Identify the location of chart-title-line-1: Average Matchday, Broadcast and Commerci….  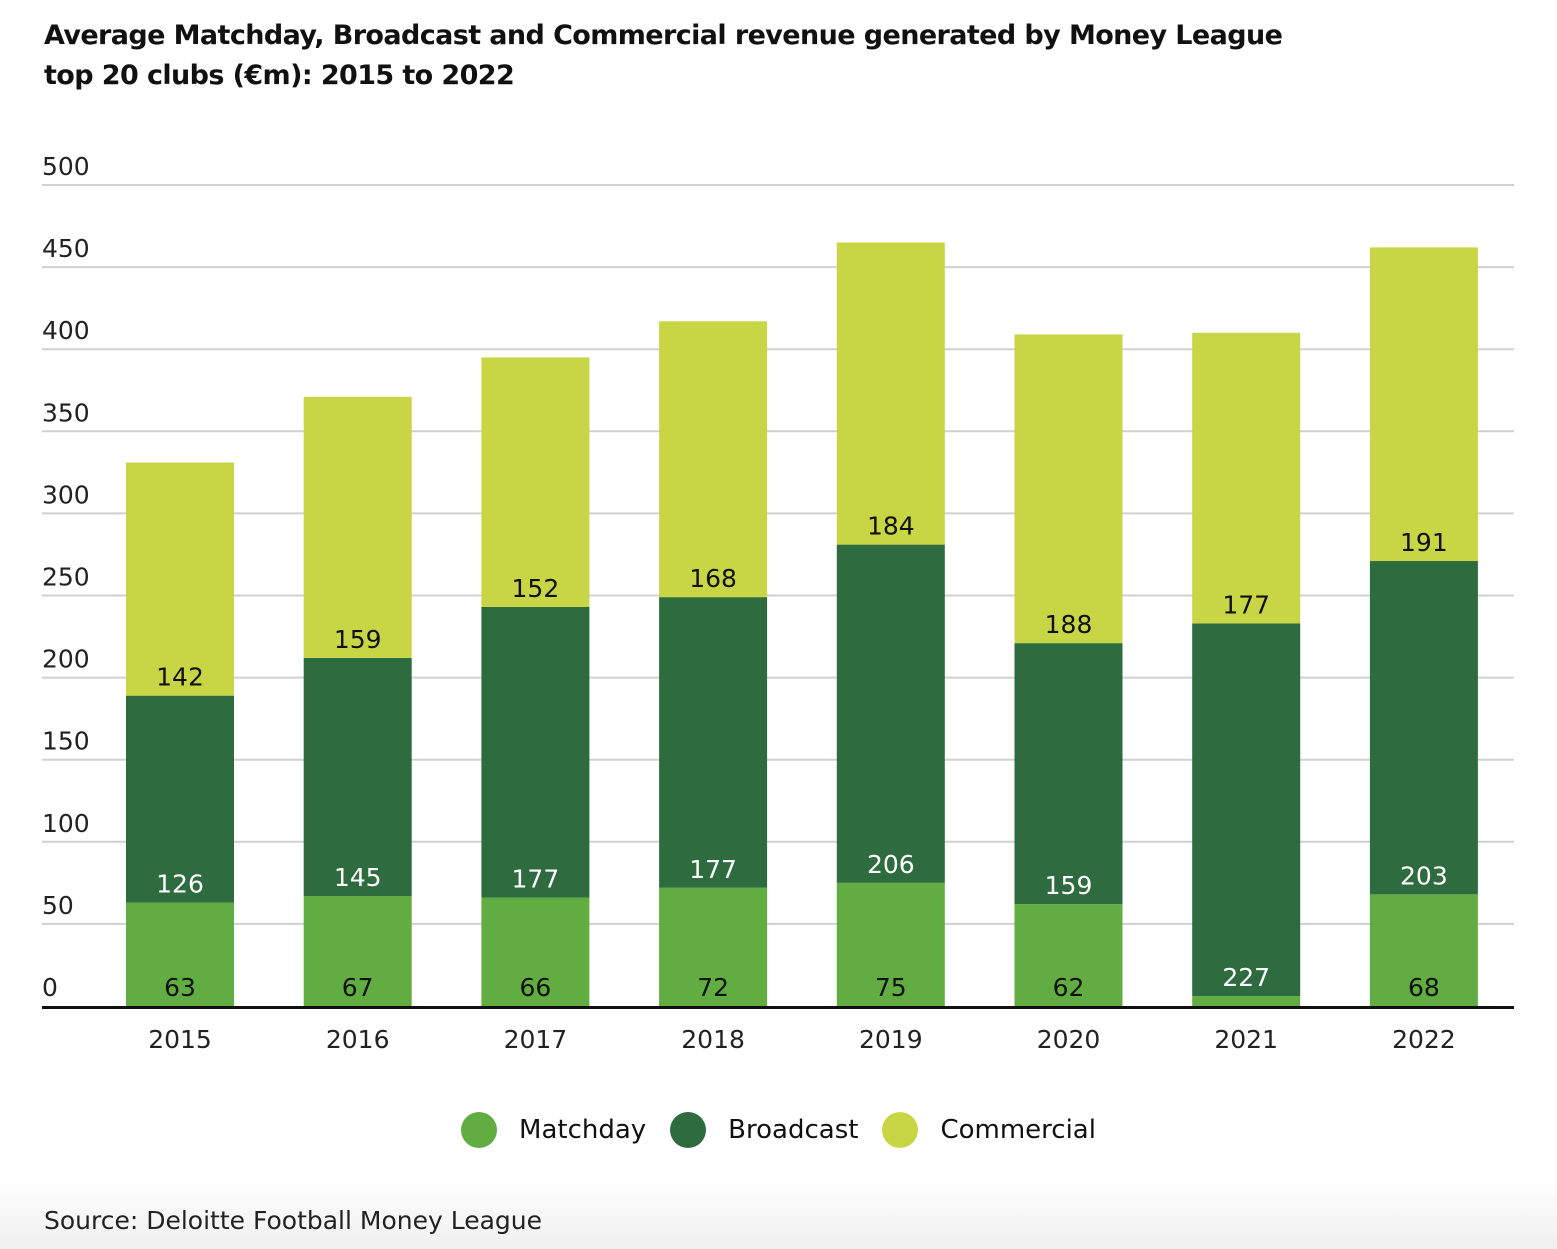
(663, 35).